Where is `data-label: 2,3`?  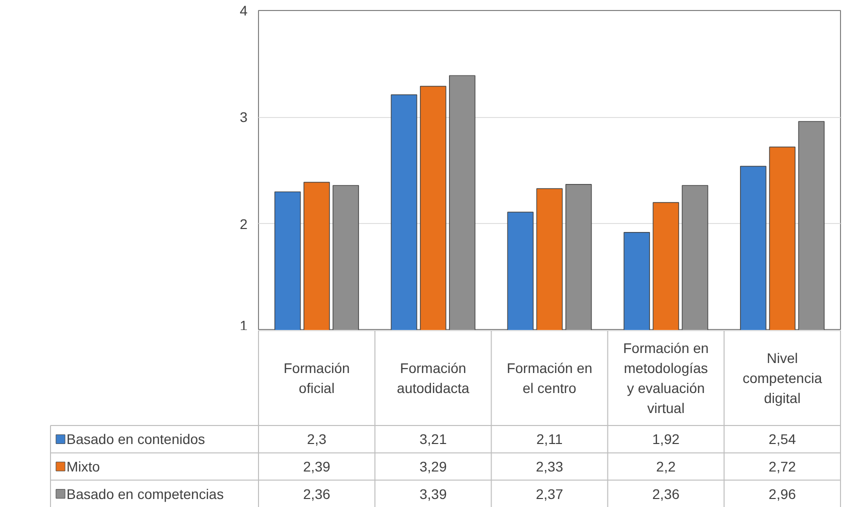 data-label: 2,3 is located at coordinates (316, 439).